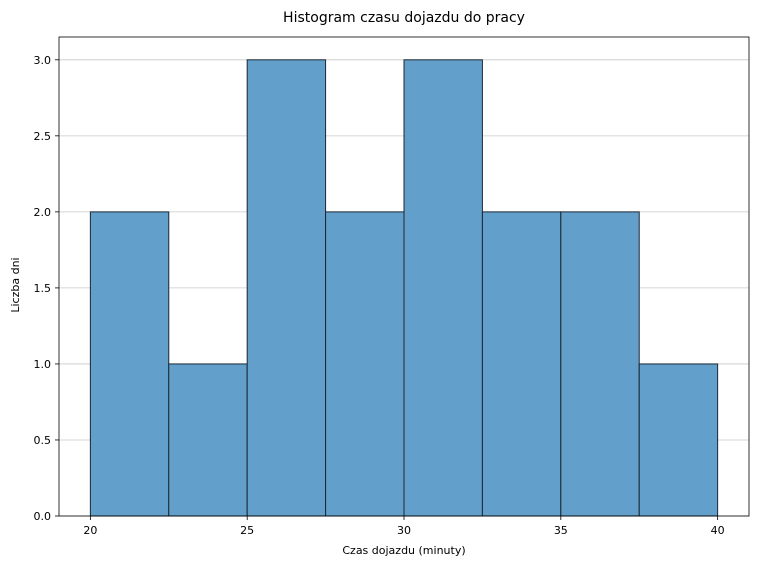 This screenshot has width=758, height=566. What do you see at coordinates (561, 530) in the screenshot?
I see `x-tick-label: 35` at bounding box center [561, 530].